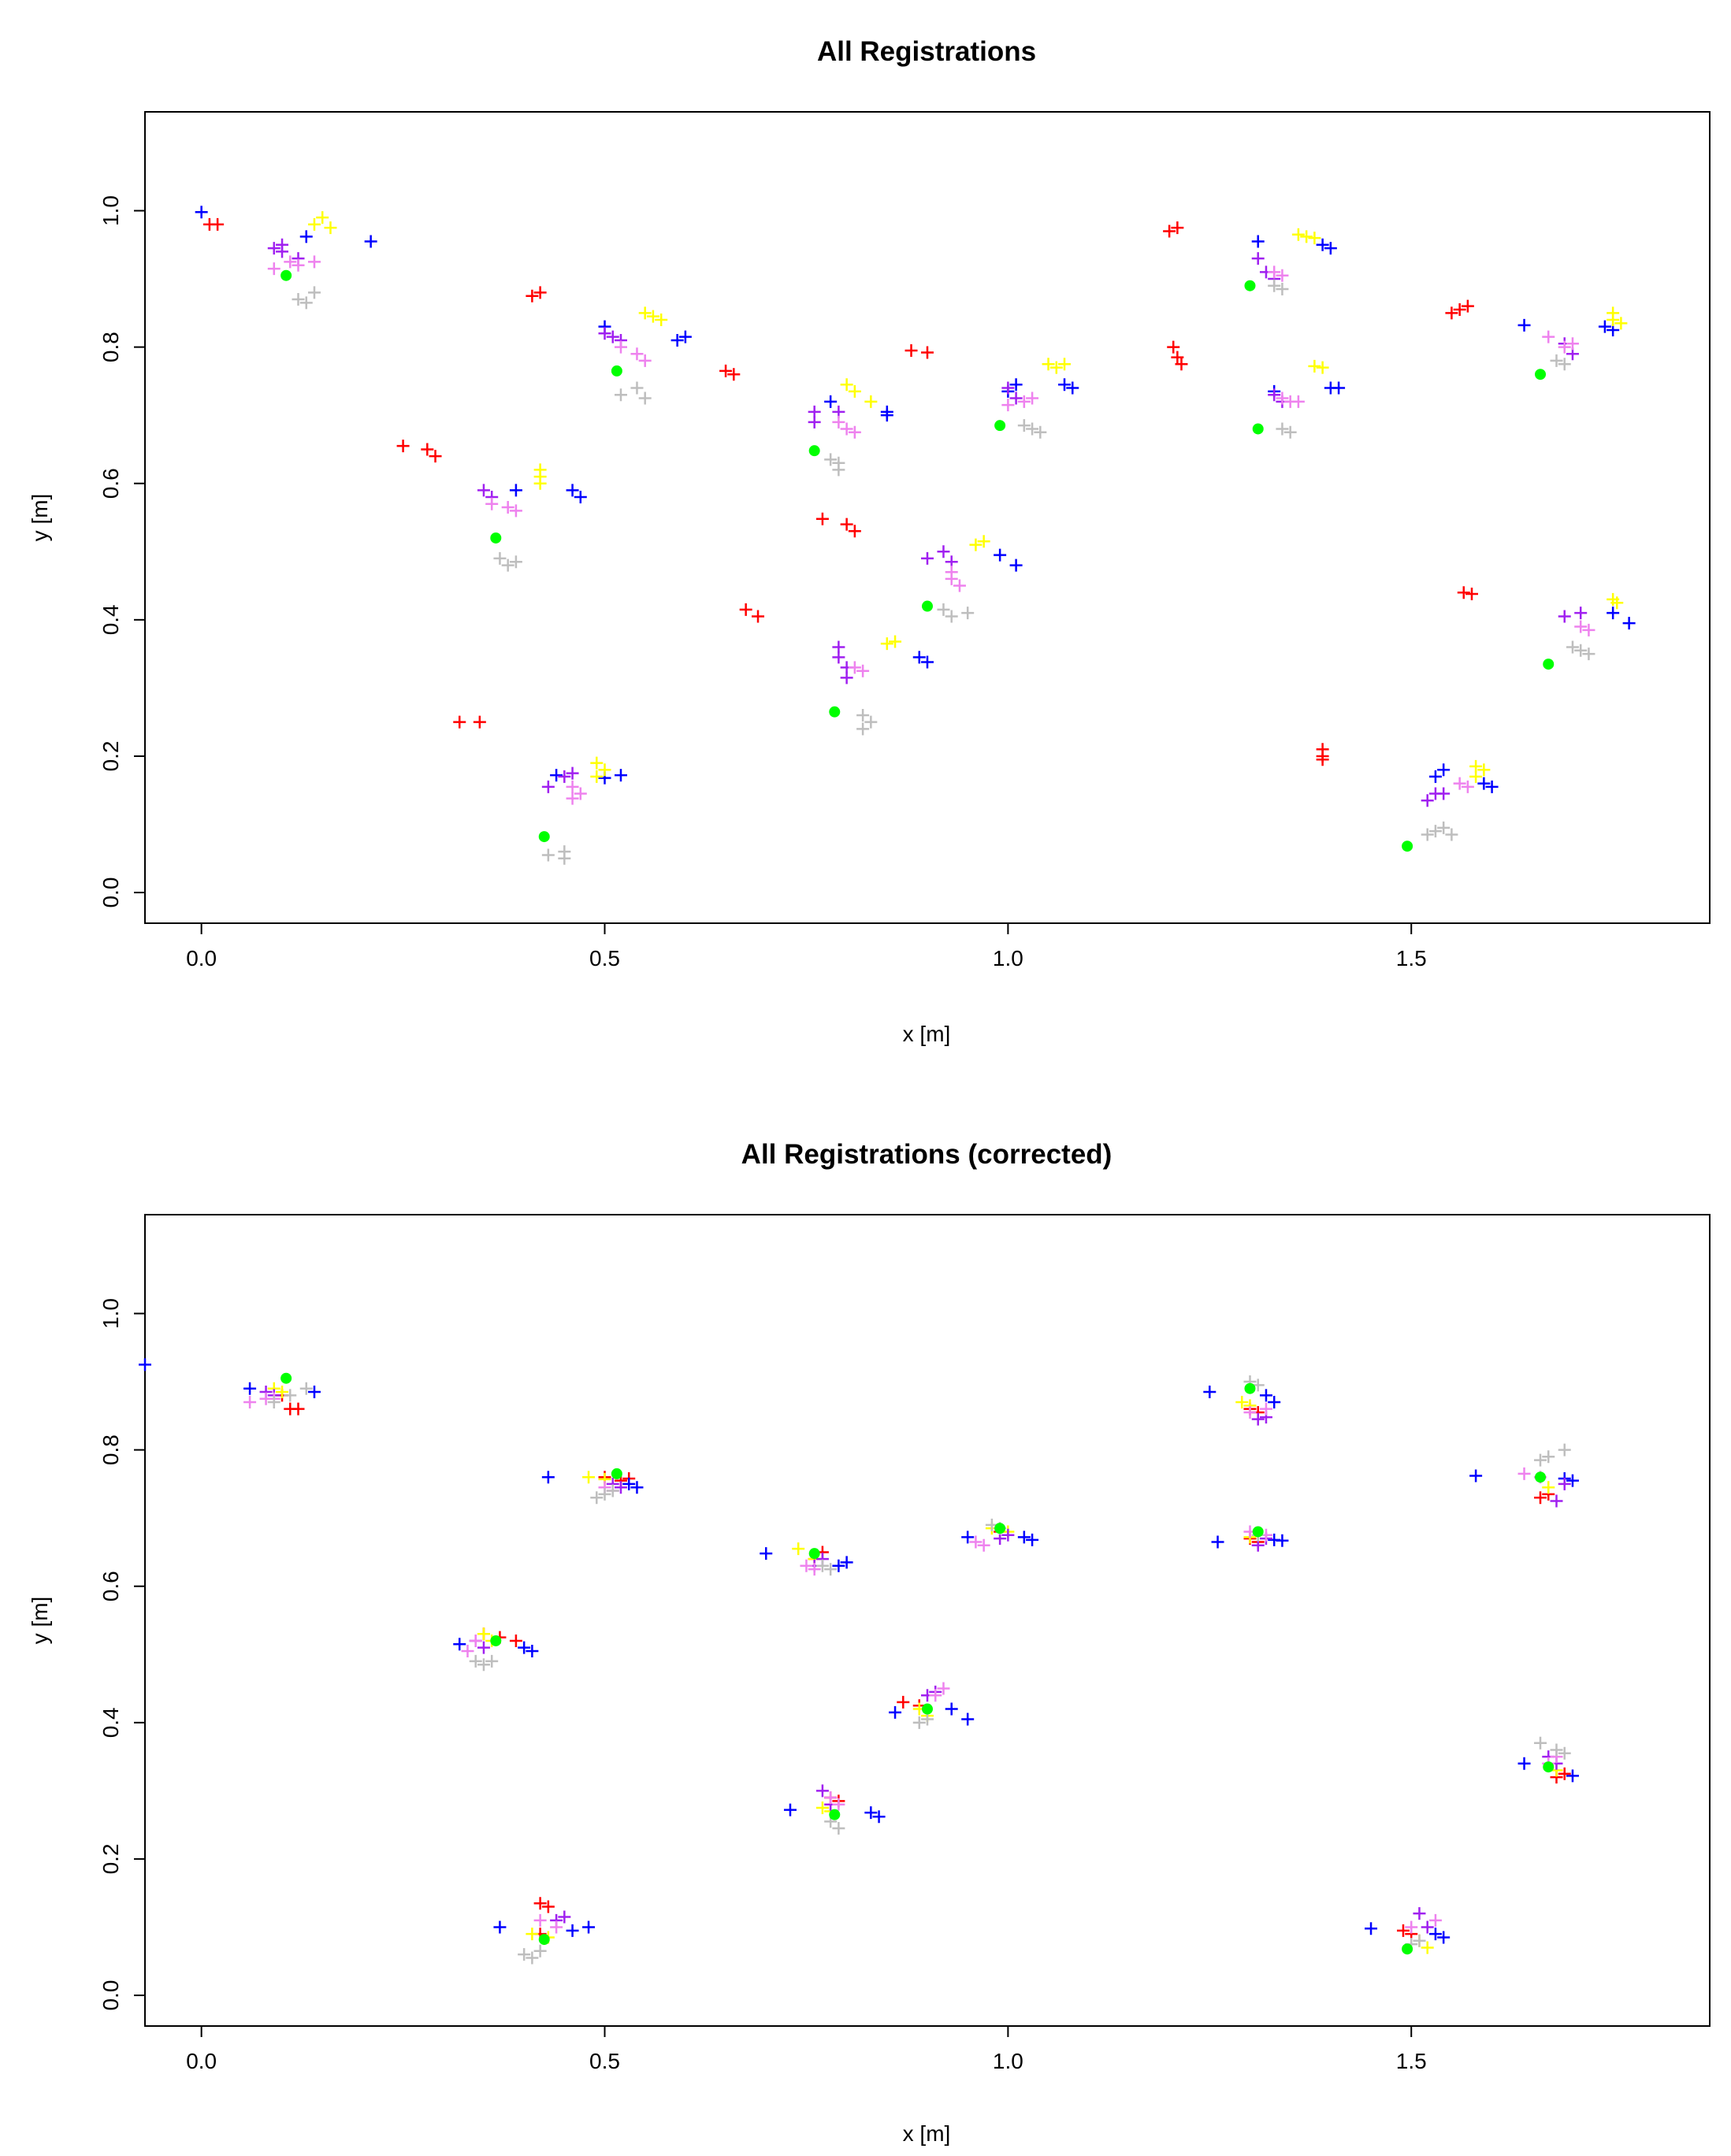  I want to click on y-tick-label: 1.0, so click(110, 1313).